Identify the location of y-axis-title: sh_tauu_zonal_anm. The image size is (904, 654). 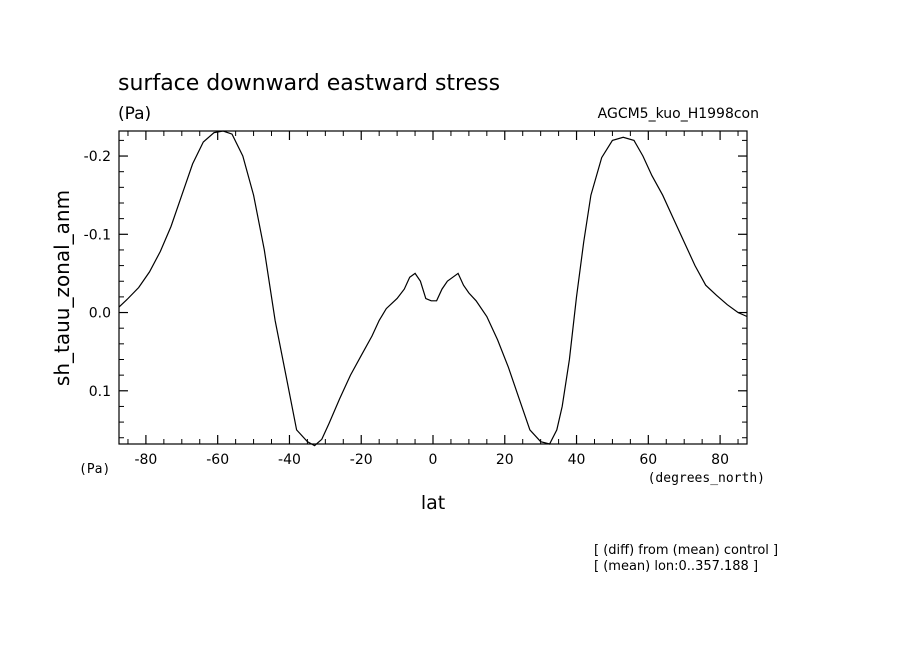
(62, 288).